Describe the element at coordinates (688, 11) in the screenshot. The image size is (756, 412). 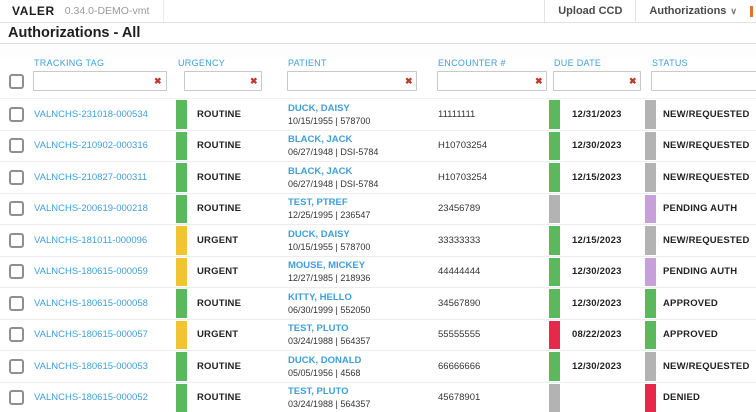
I see `authorizations-menu-label: Authorizations` at that location.